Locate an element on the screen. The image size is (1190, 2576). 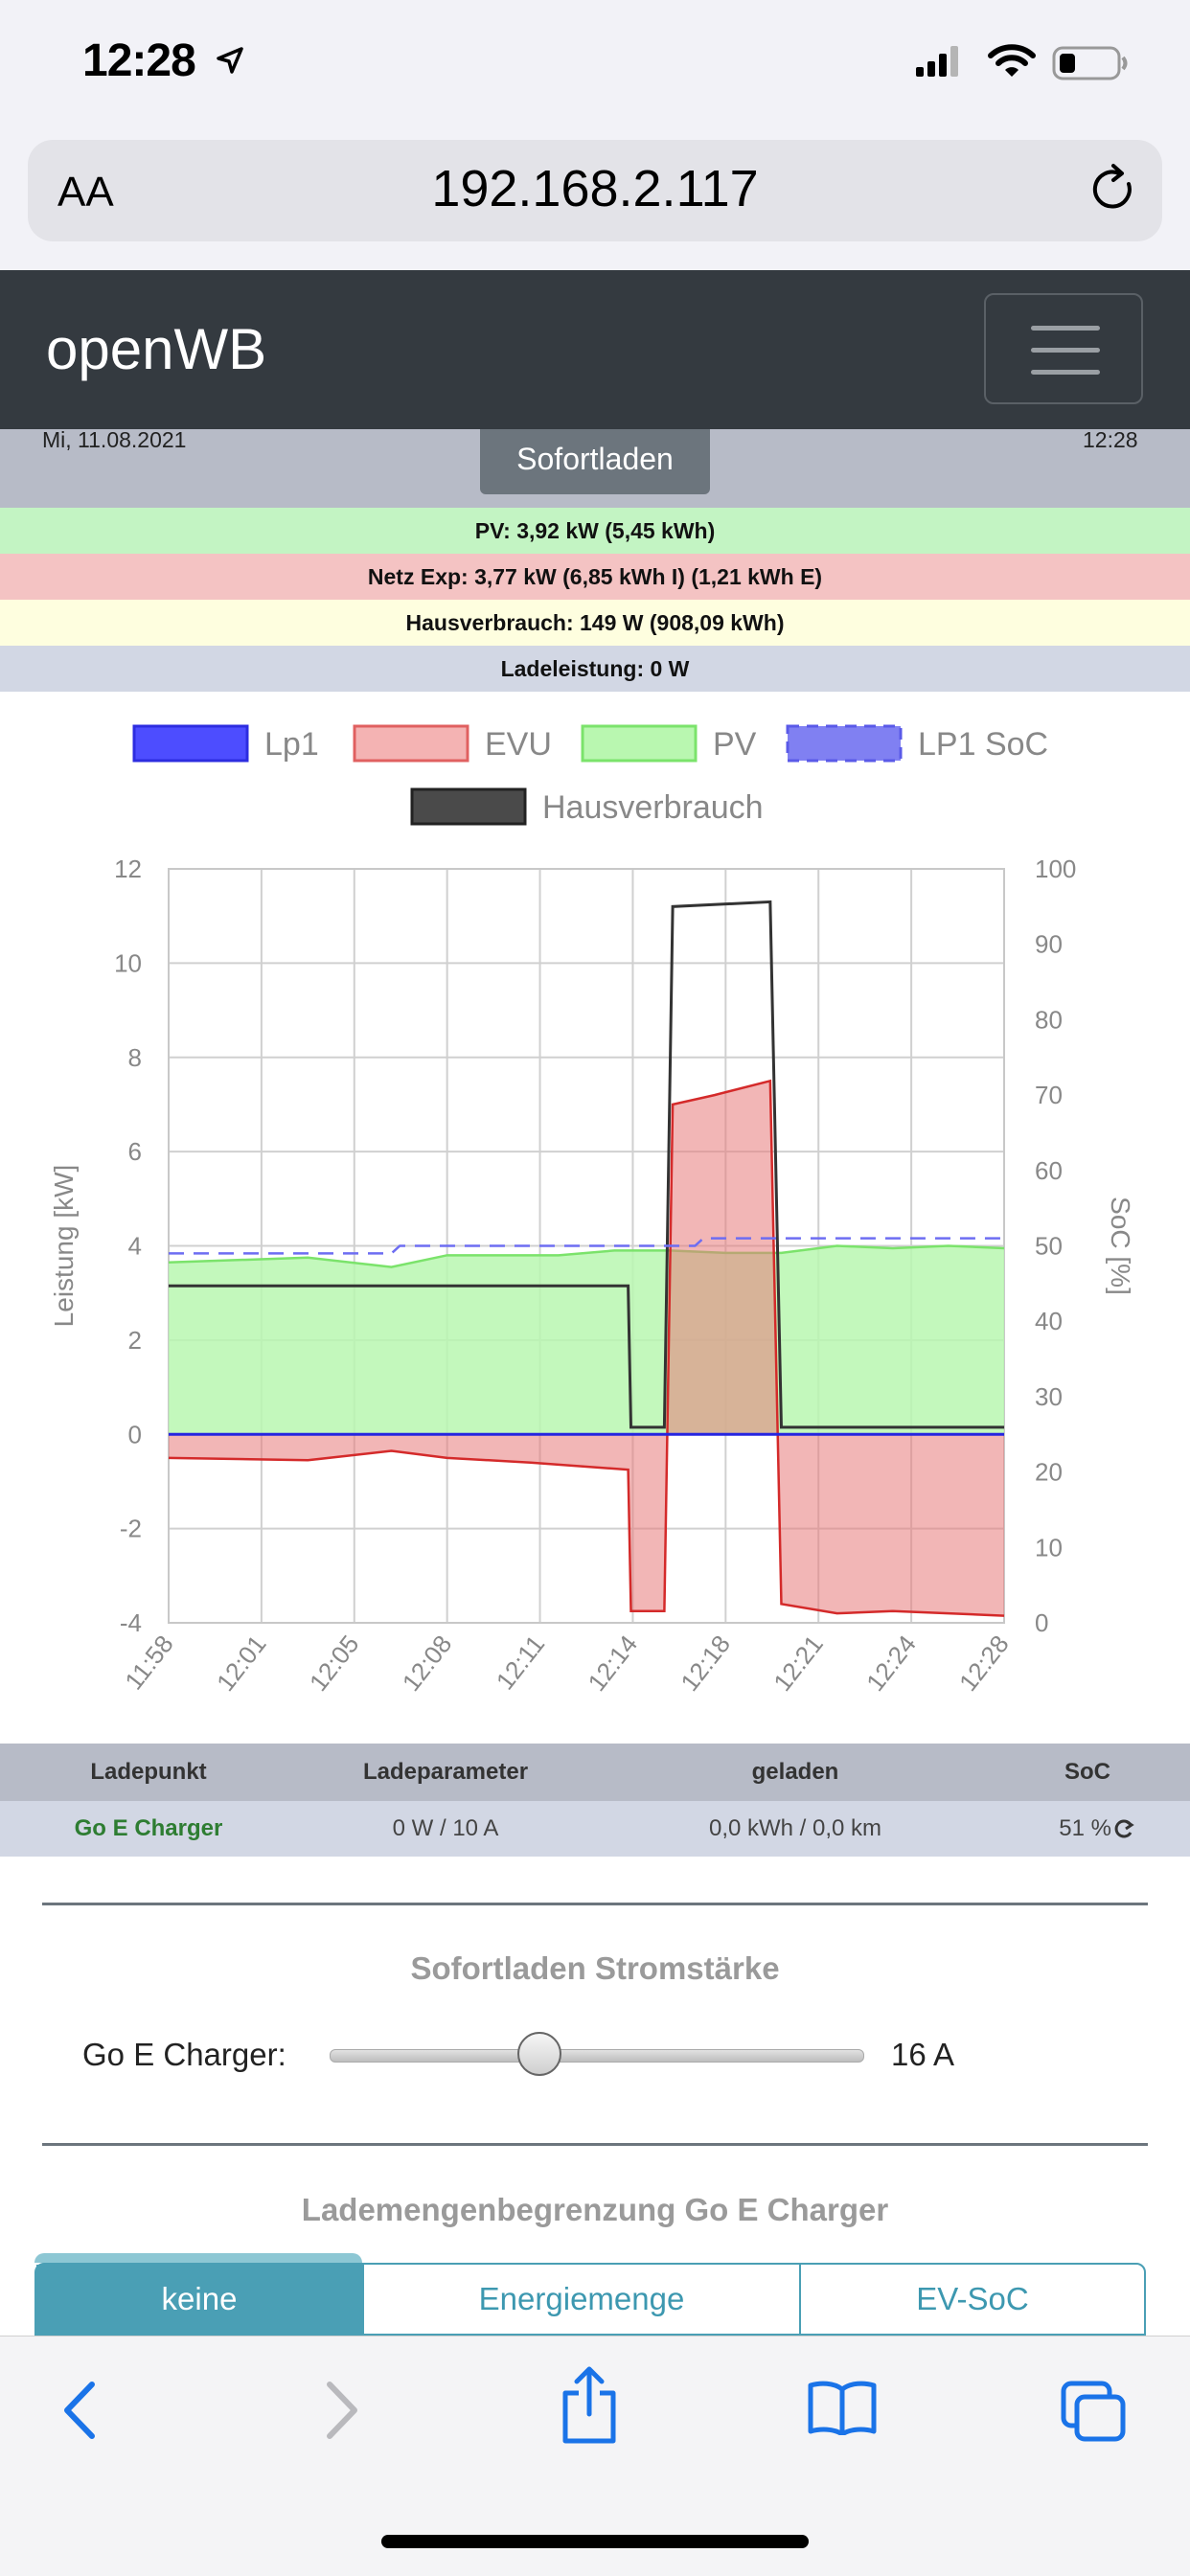
status-bar is located at coordinates (595, 63).